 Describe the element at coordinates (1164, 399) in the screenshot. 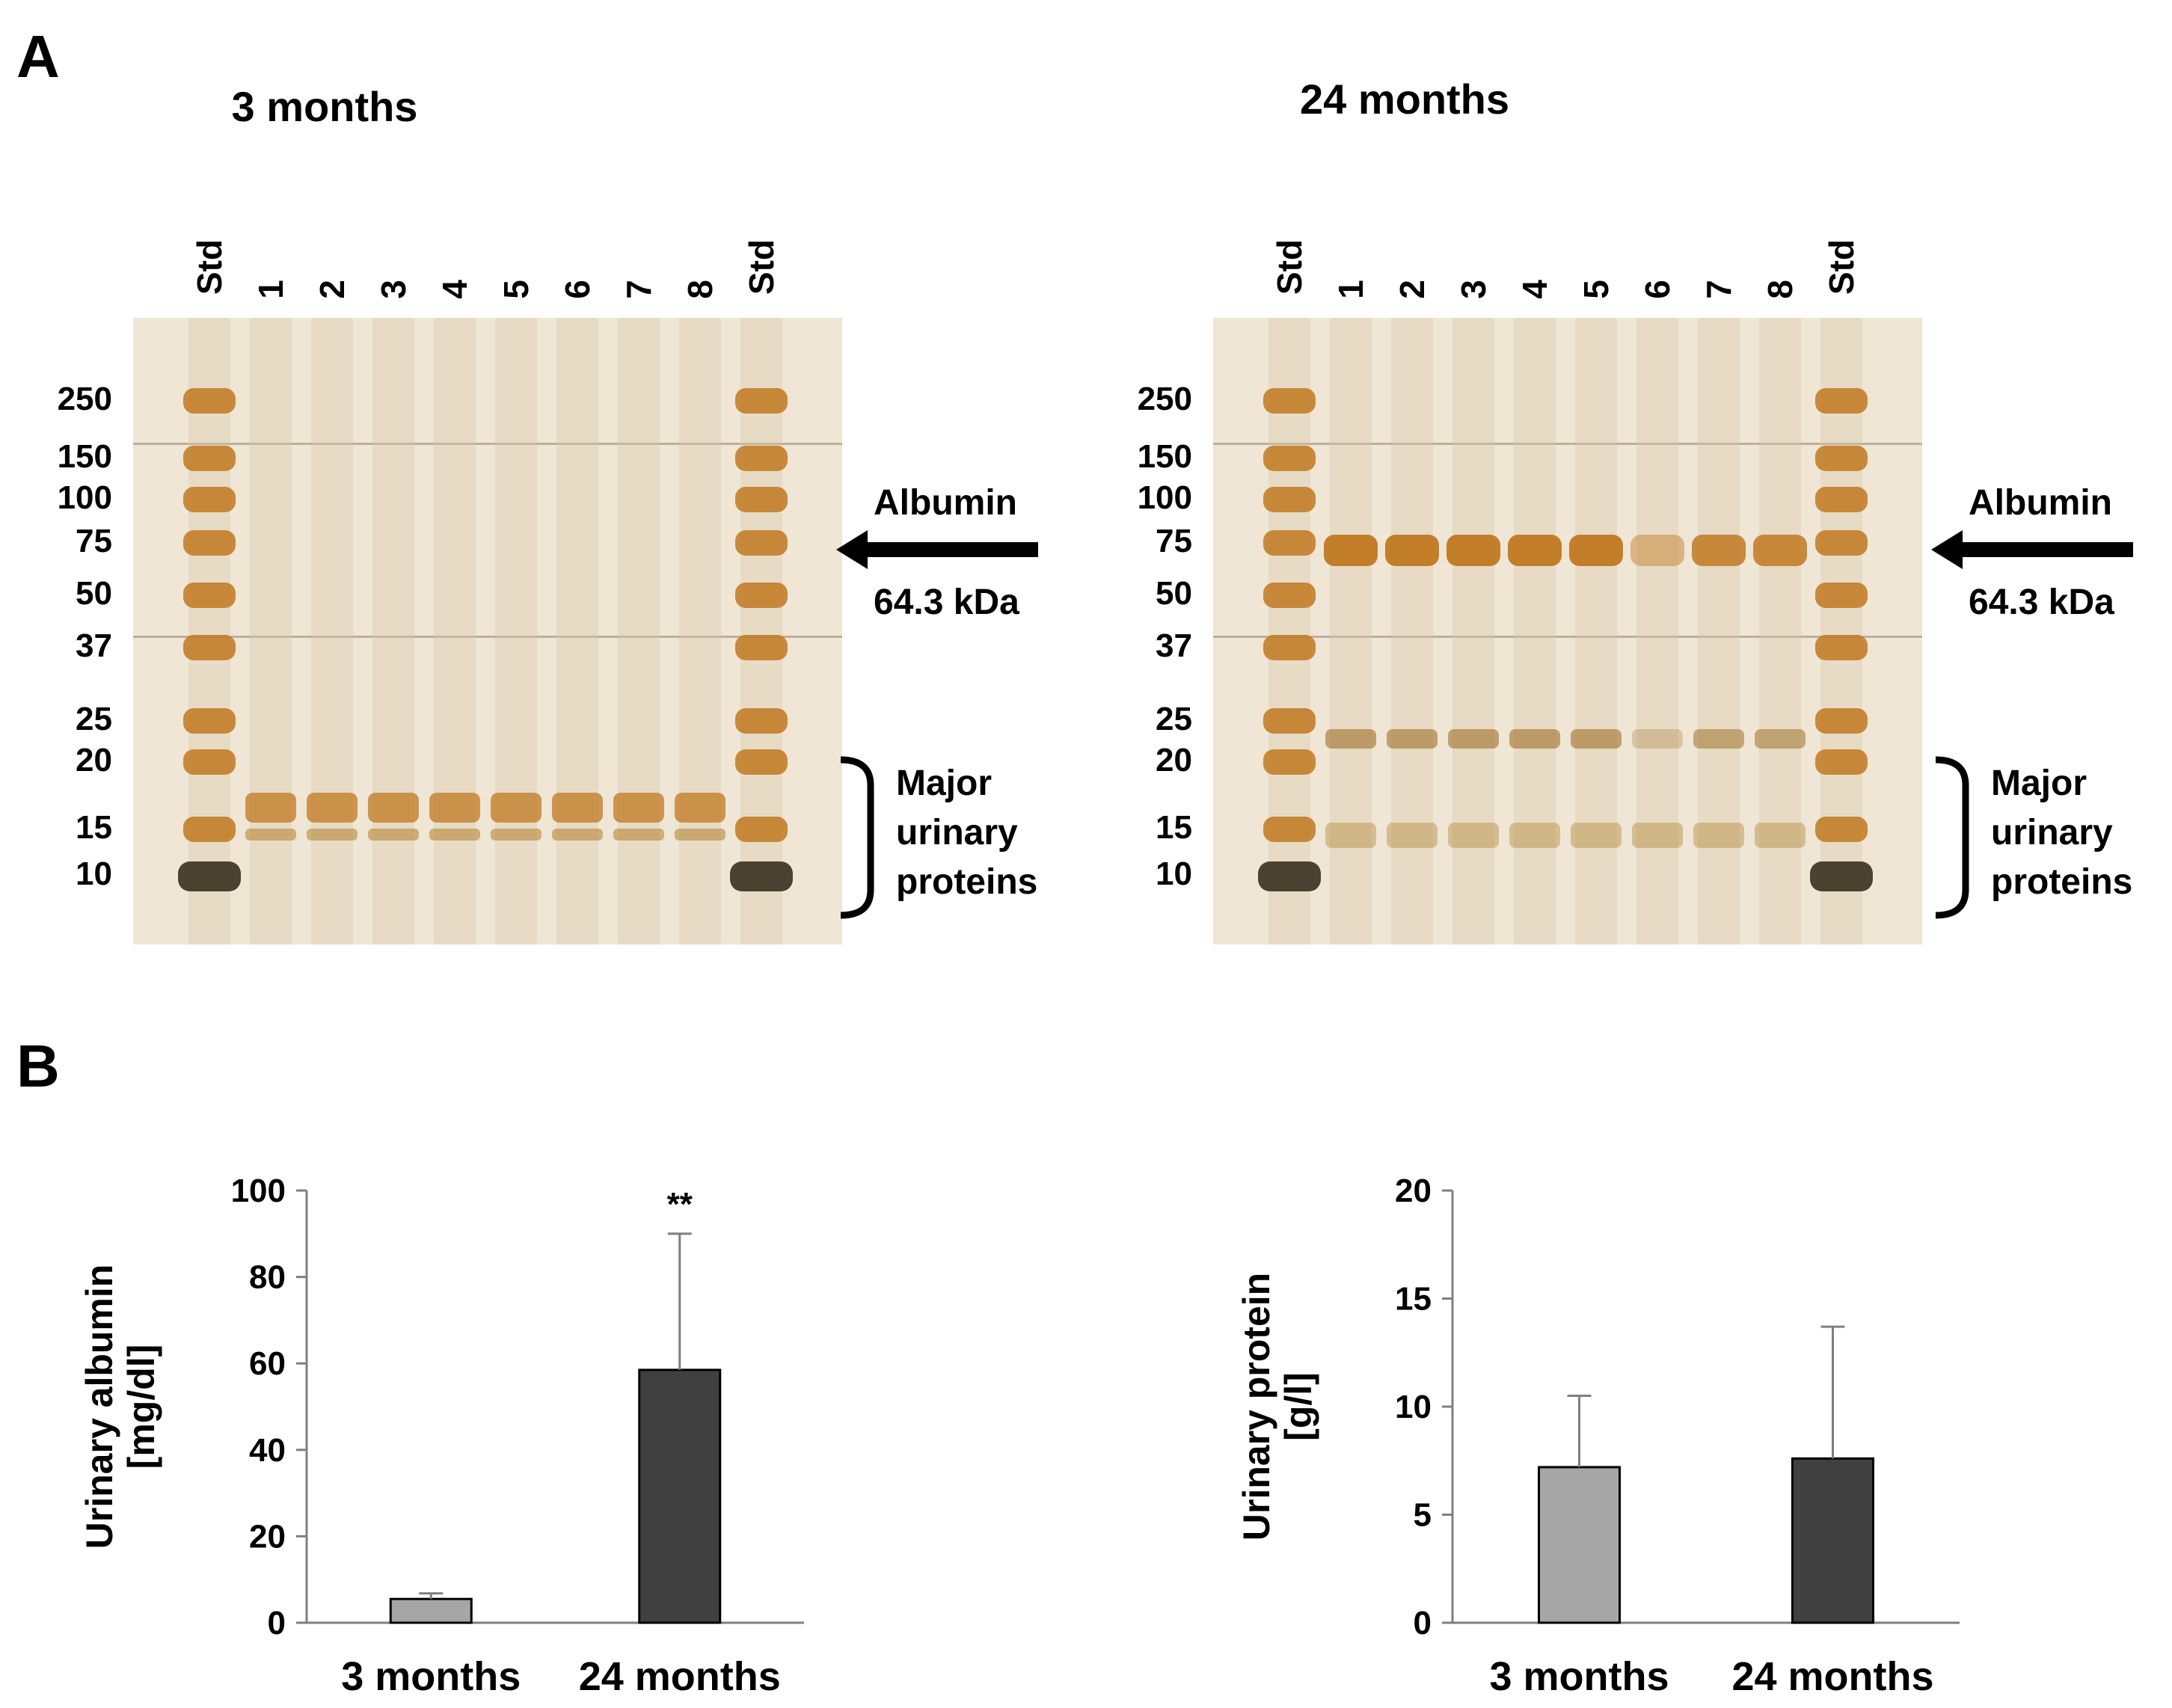

I see `mw-marker: 250` at that location.